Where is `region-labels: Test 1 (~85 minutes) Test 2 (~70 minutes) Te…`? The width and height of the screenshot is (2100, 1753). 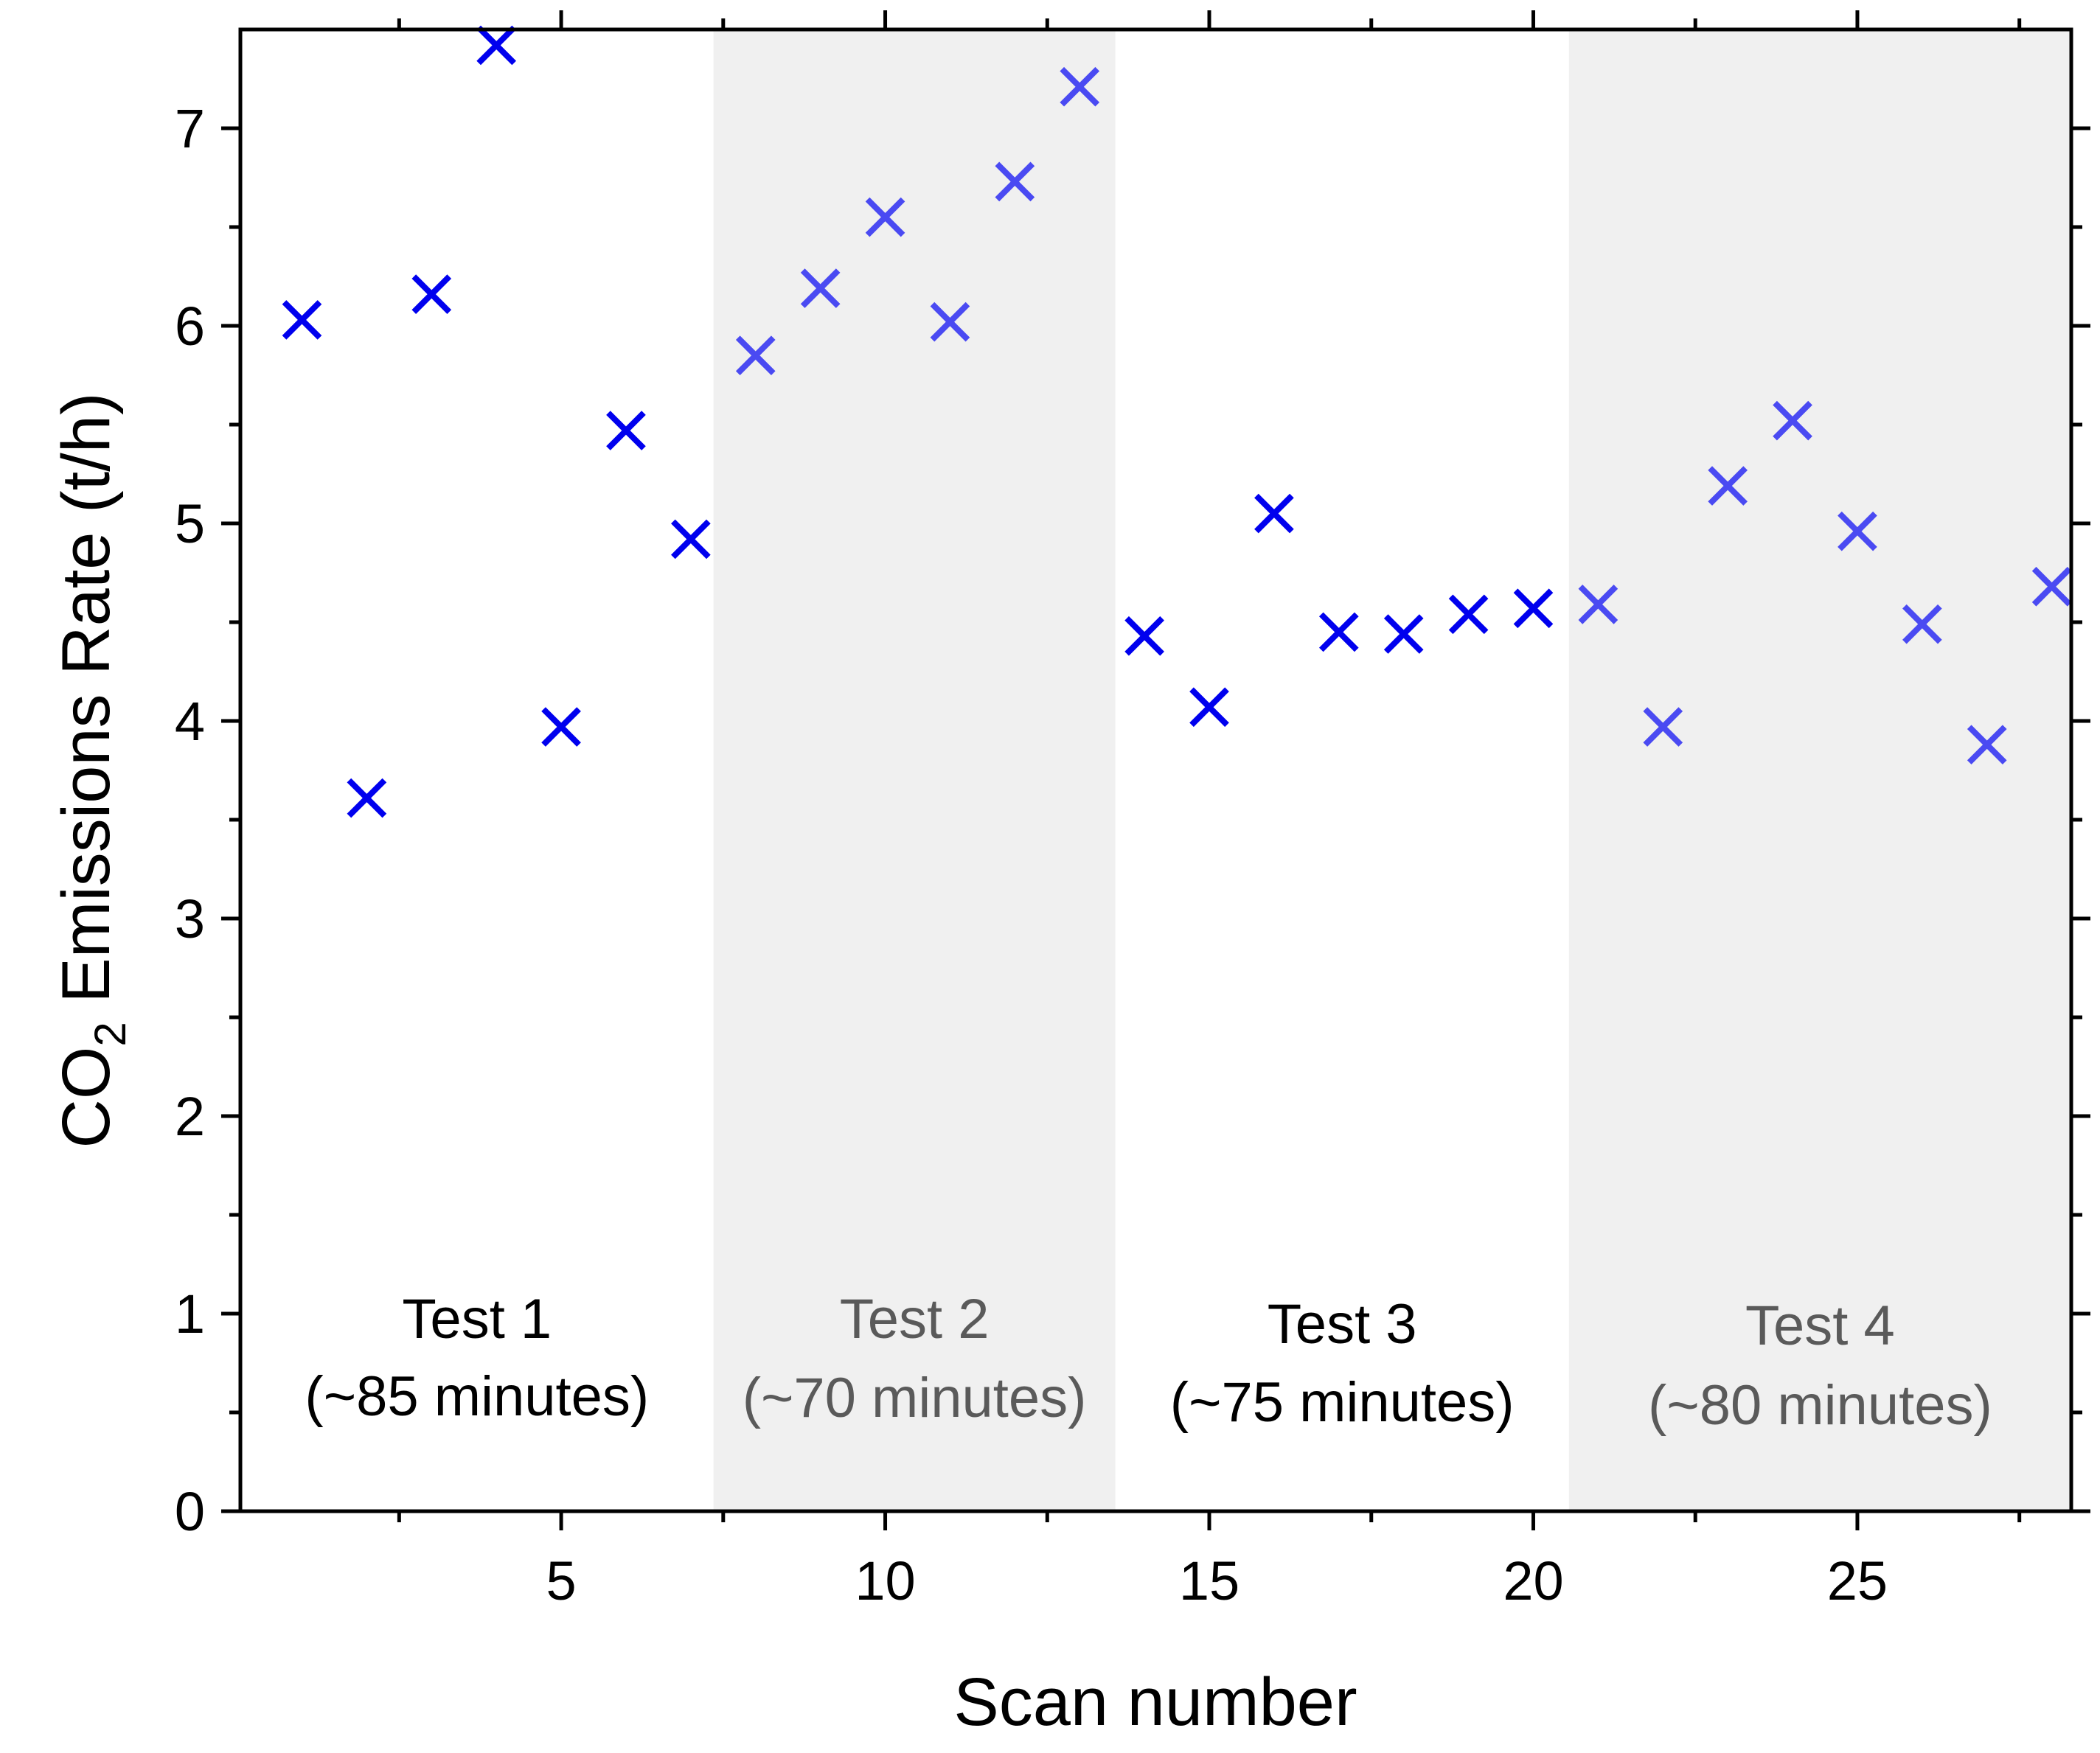 region-labels: Test 1 (~85 minutes) Test 2 (~70 minutes) Te… is located at coordinates (1149, 1362).